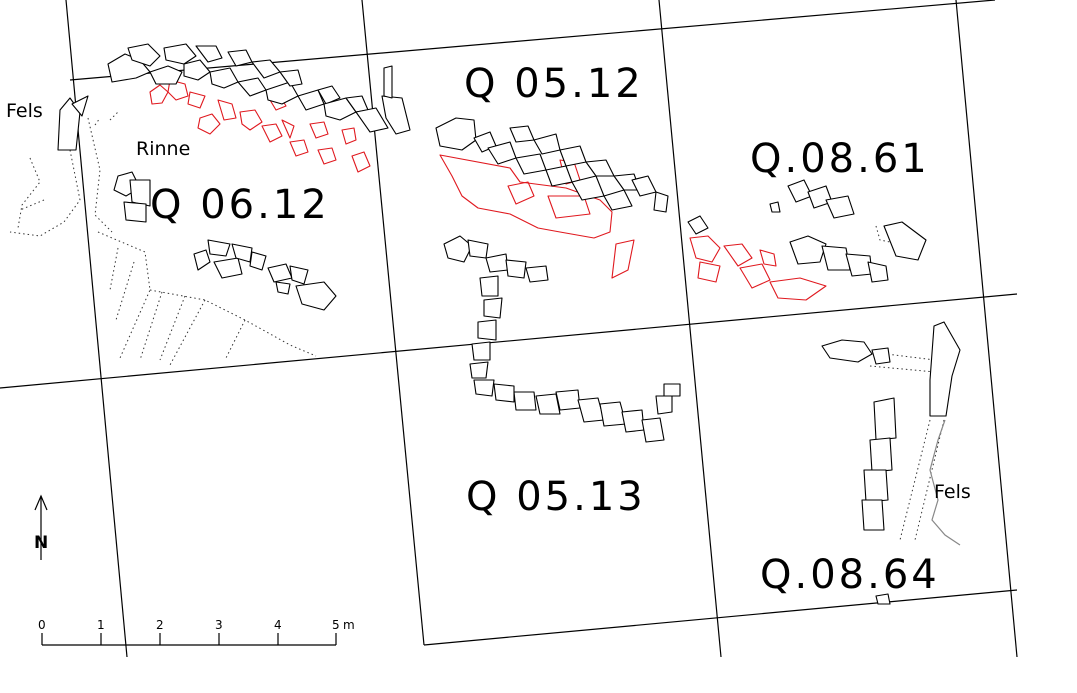 This screenshot has height=693, width=1077. I want to click on scale-tick-4: 4, so click(278, 625).